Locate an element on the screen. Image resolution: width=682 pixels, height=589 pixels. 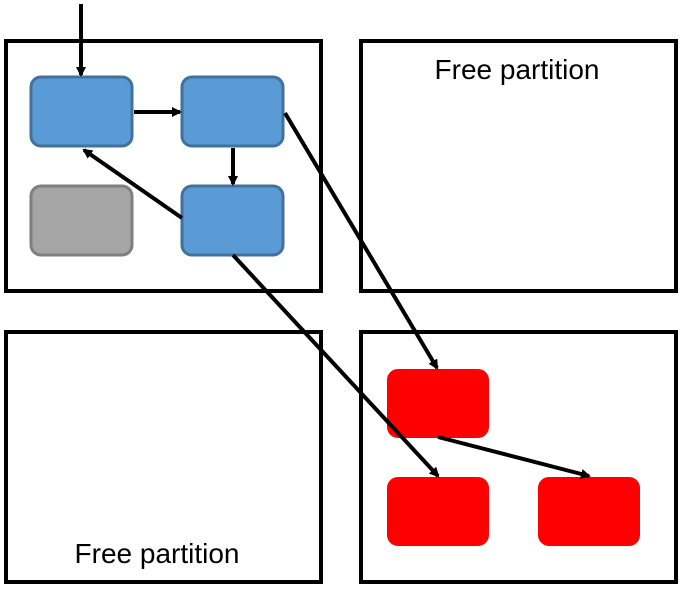
node-g is located at coordinates (589, 511).